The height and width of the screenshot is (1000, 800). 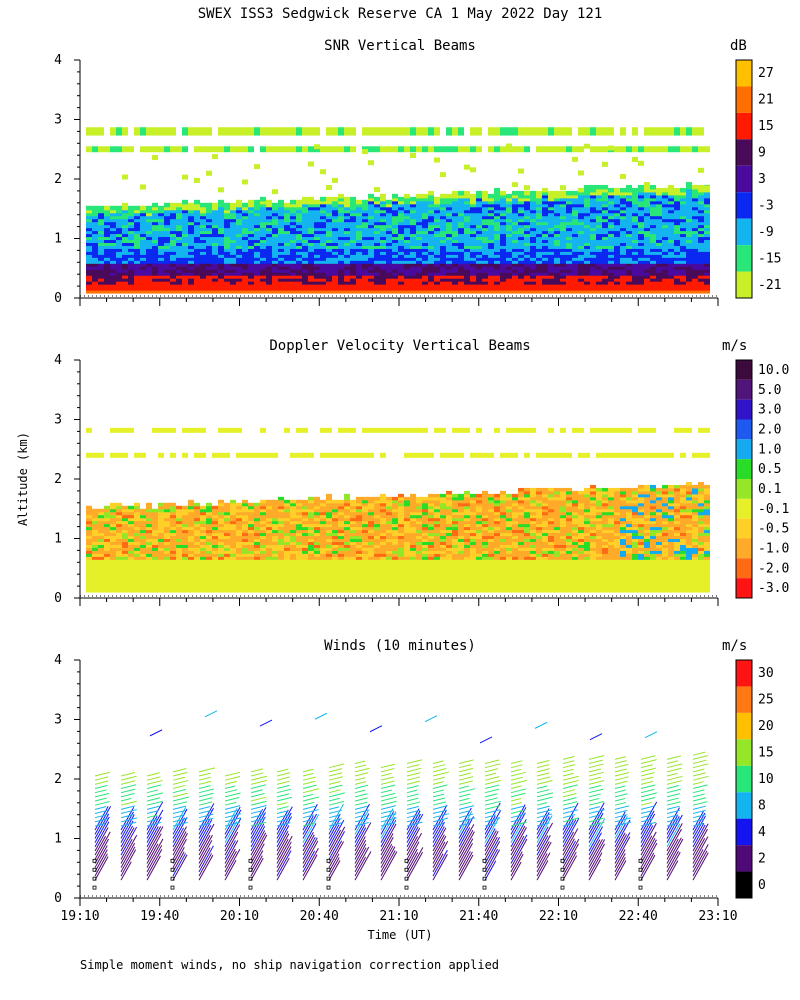 I want to click on colorbar-label: 8, so click(x=762, y=805).